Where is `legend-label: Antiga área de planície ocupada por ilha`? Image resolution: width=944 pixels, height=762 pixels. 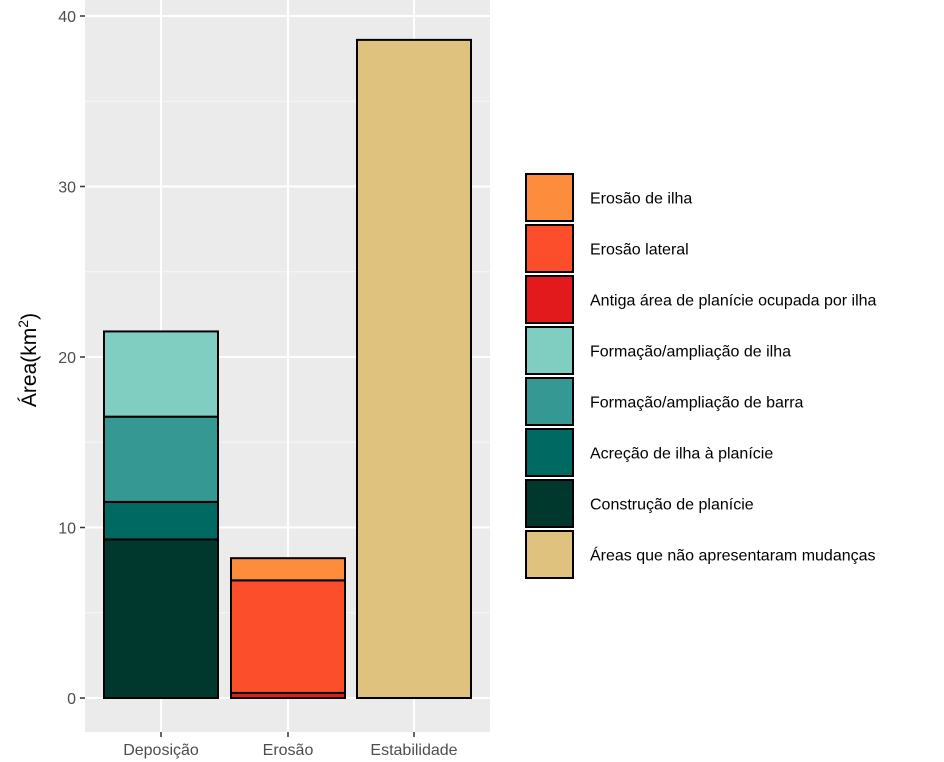
legend-label: Antiga área de planície ocupada por ilha is located at coordinates (733, 301).